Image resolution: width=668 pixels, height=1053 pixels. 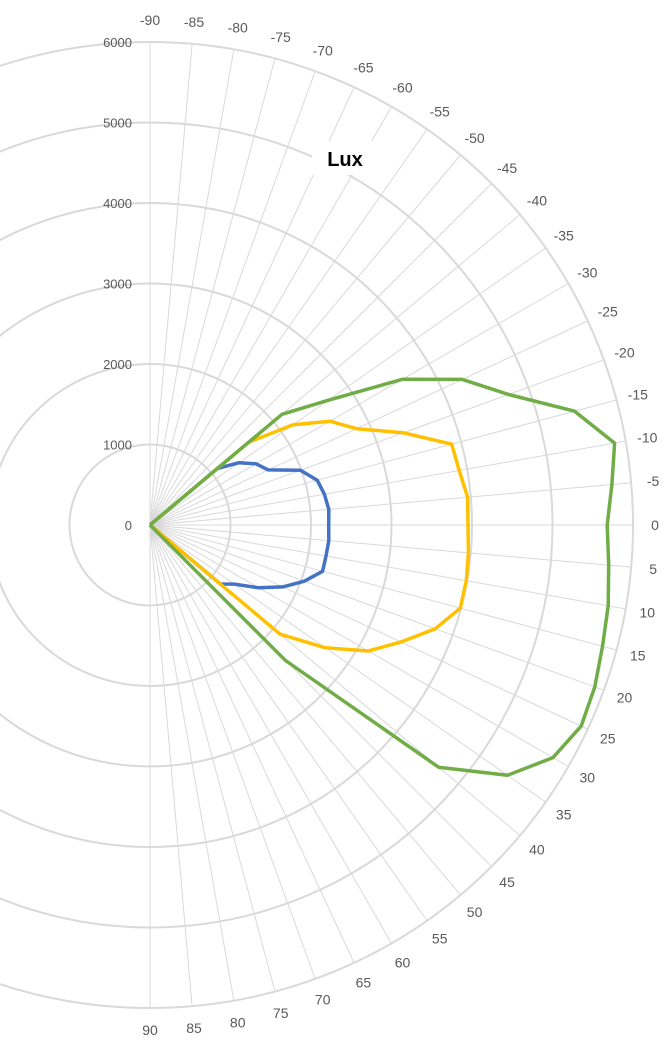 I want to click on radial-tick-labels: 0 1000 2000 3000 4000 5000 6000, so click(x=117, y=284).